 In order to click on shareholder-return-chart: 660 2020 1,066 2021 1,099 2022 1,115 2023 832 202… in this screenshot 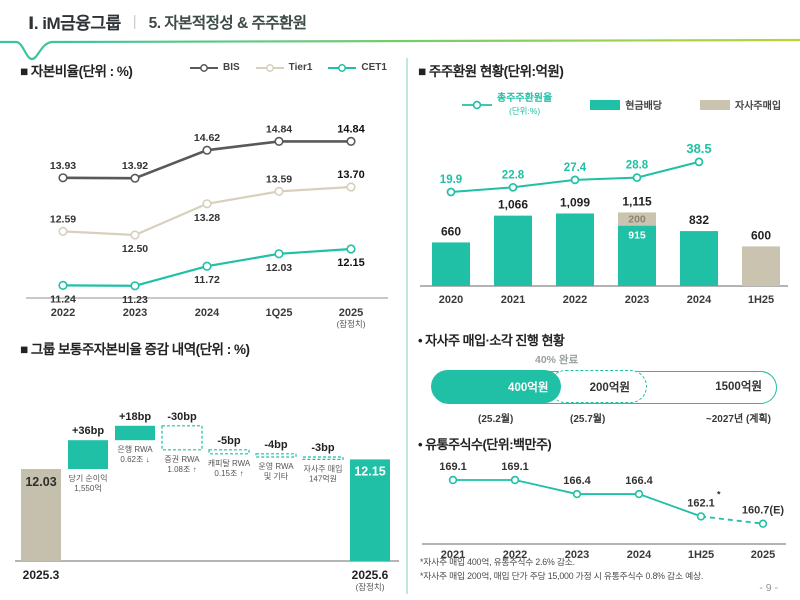, I will do `click(604, 223)`.